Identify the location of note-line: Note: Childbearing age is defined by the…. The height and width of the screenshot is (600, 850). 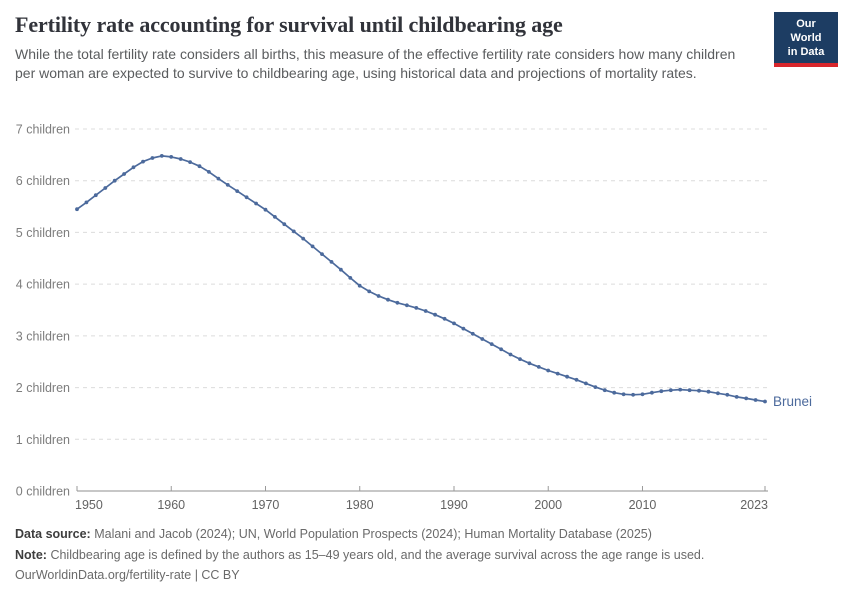
(425, 555).